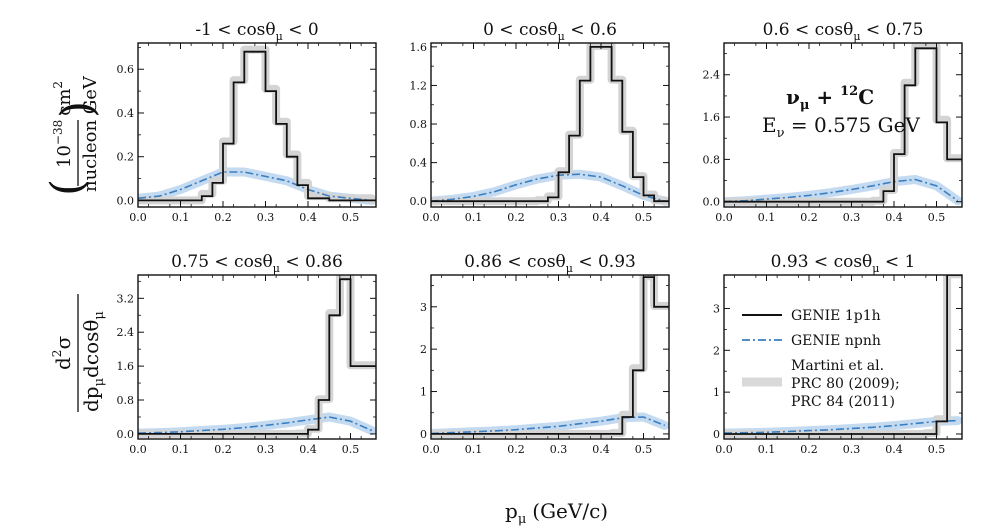  I want to click on panel-title-pre: 0.93 < cosθ, so click(822, 262).